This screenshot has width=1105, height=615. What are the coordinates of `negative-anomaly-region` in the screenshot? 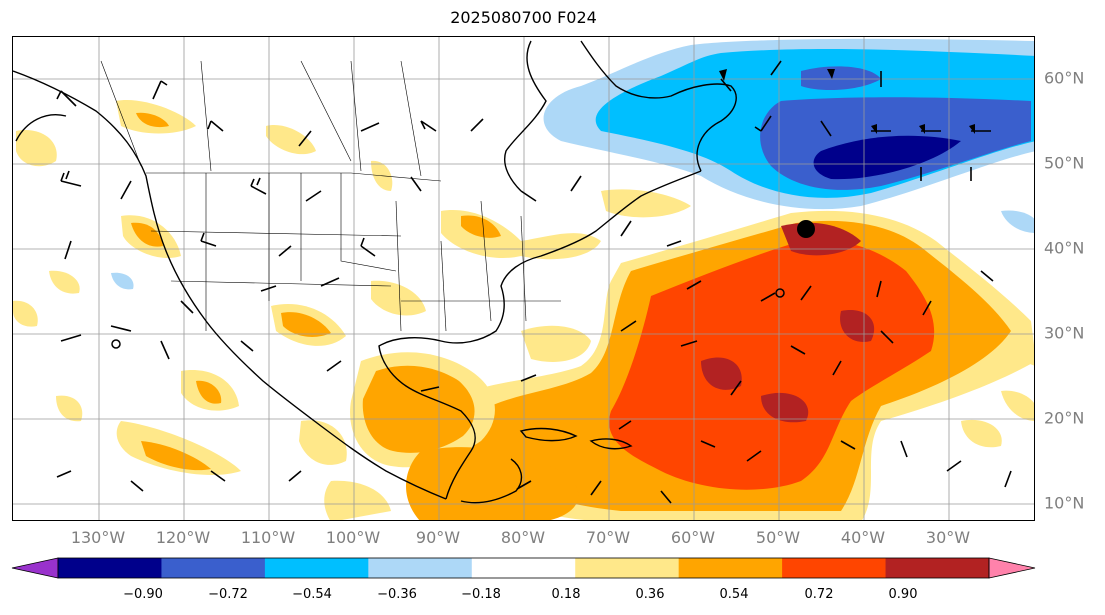 It's located at (788, 135).